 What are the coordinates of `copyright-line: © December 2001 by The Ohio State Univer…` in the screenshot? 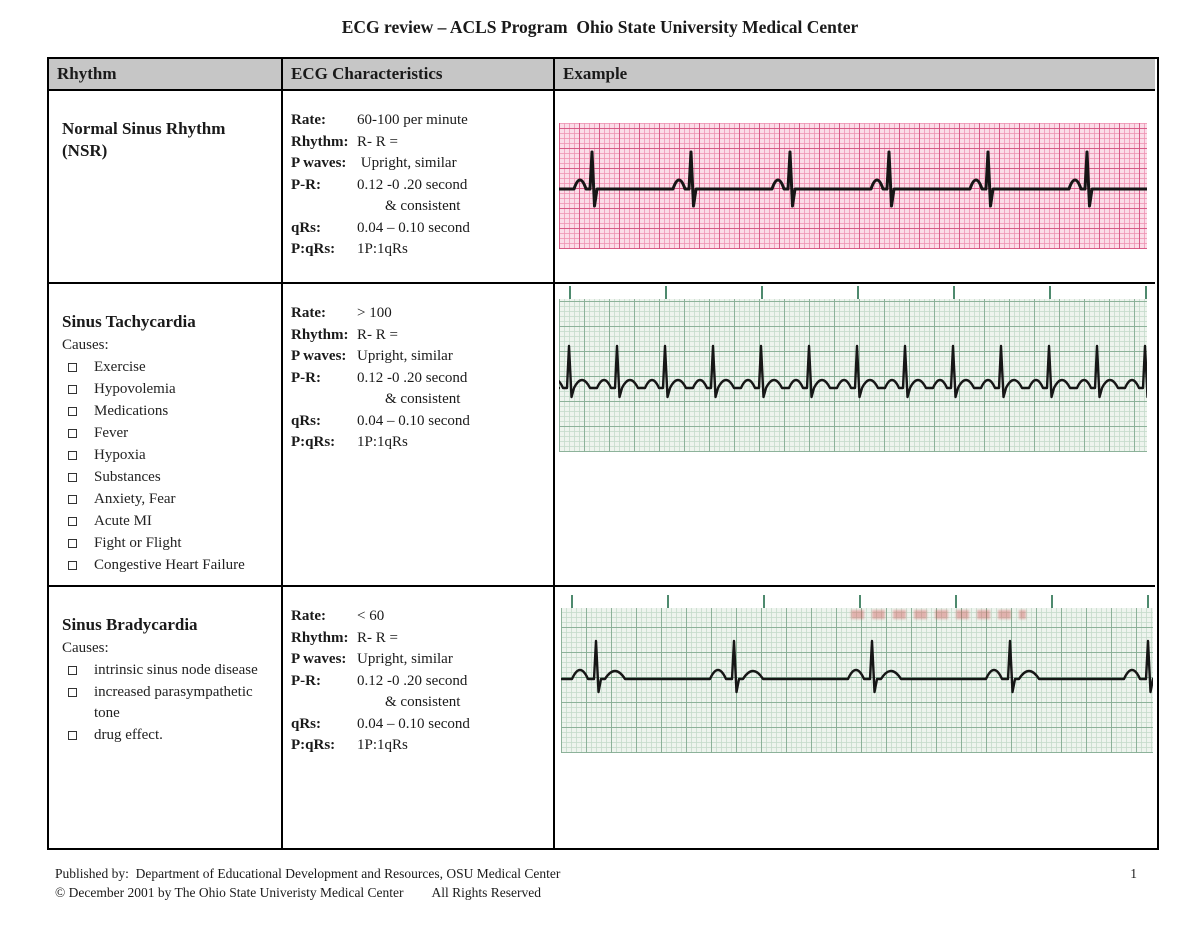 It's located at (596, 892).